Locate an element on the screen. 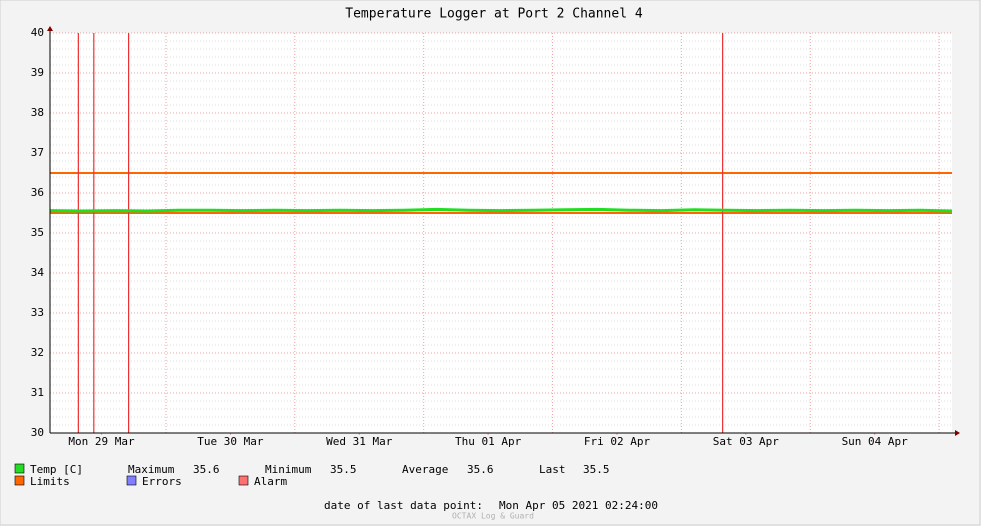 Image resolution: width=981 pixels, height=526 pixels. x-tick-label: Tue 30 Mar is located at coordinates (230, 441).